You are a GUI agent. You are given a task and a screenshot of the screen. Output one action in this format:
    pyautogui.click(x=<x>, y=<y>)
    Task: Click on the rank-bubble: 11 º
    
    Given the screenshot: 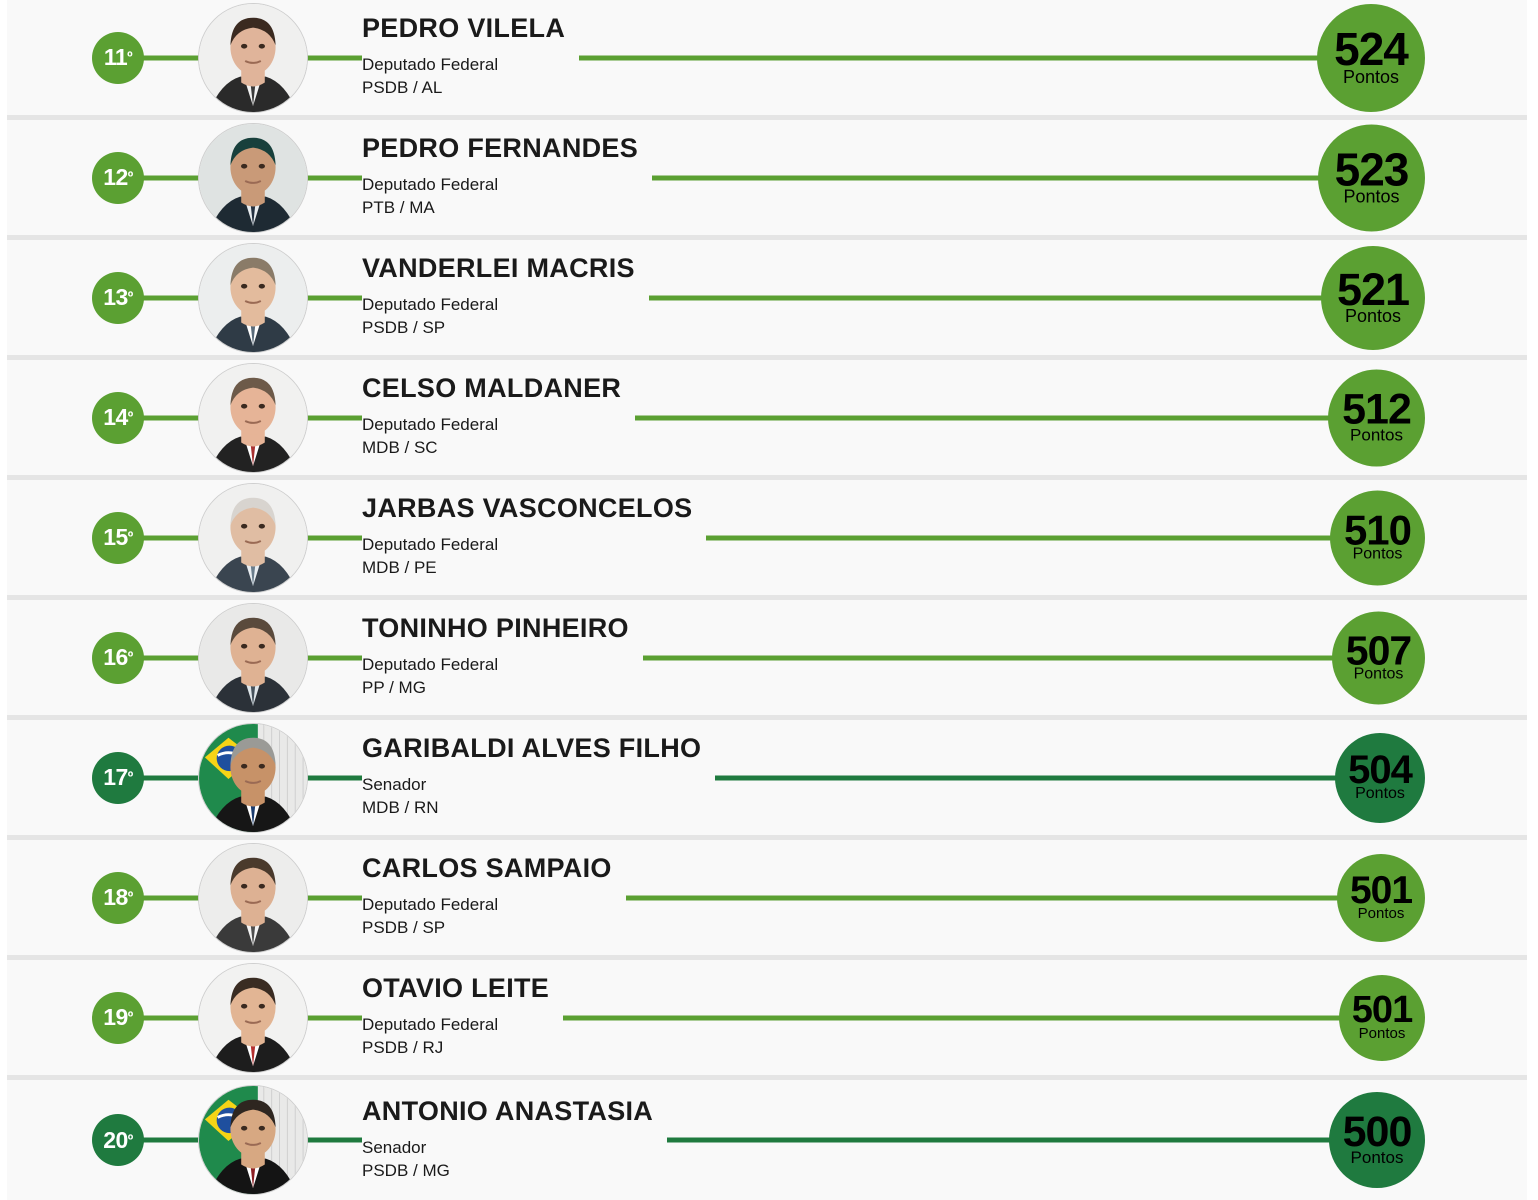 What is the action you would take?
    pyautogui.click(x=118, y=57)
    